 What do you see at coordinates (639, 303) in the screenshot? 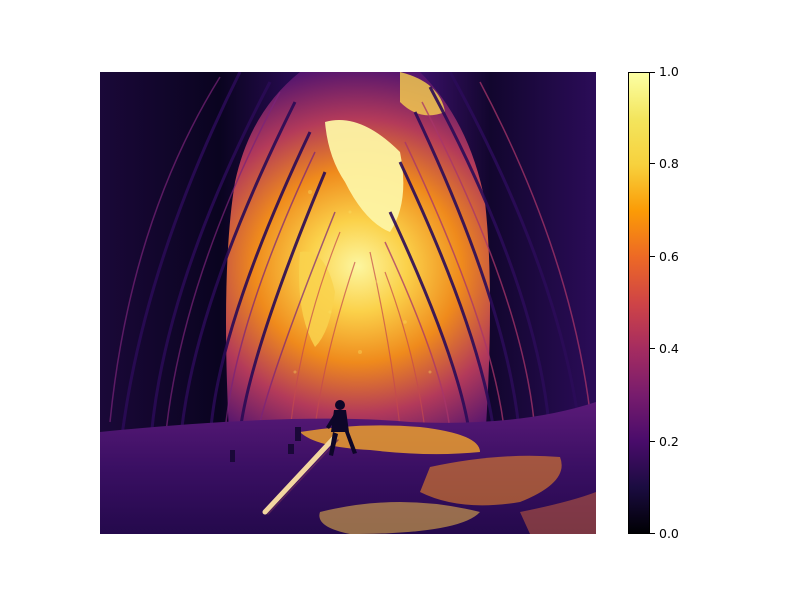
I see `colorbar` at bounding box center [639, 303].